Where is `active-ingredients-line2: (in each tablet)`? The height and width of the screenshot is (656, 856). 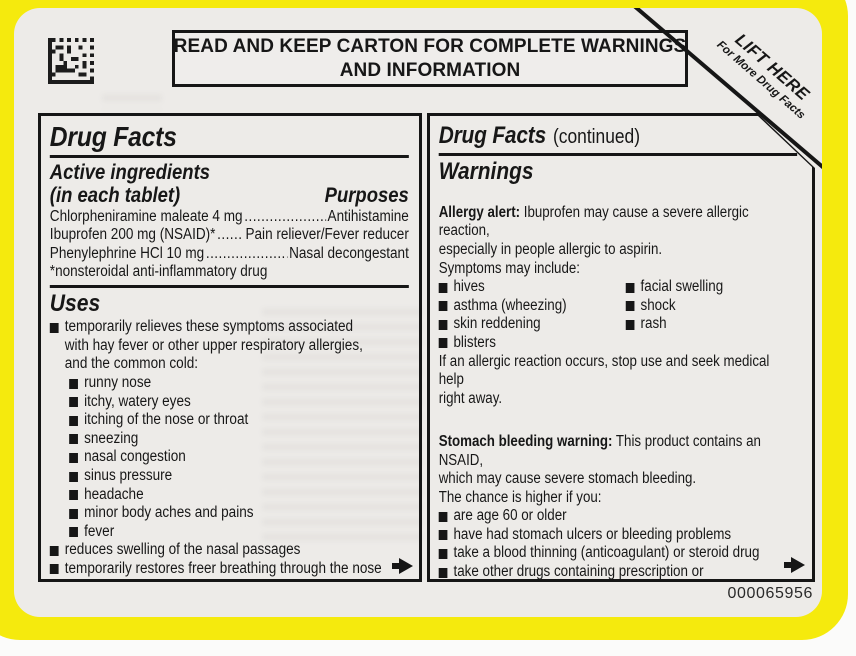
active-ingredients-line2: (in each tablet) is located at coordinates (115, 196).